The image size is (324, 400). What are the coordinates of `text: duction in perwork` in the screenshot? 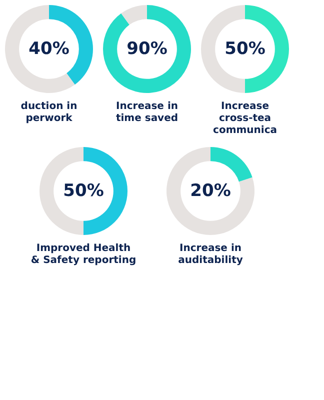 It's located at (49, 112).